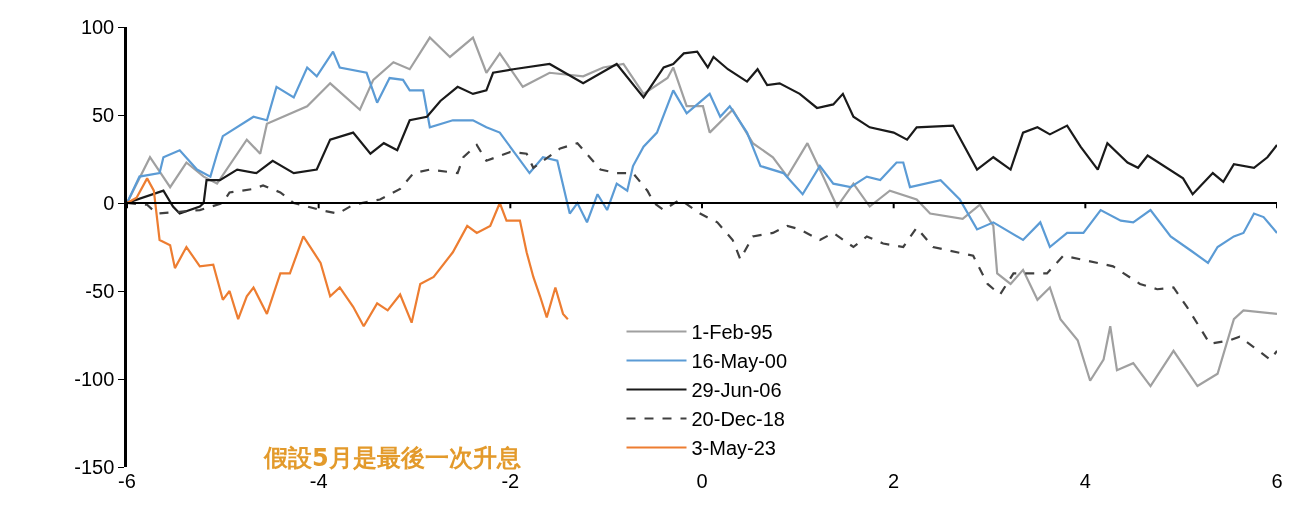 The height and width of the screenshot is (521, 1294). Describe the element at coordinates (732, 332) in the screenshot. I see `legend-label: 1-Feb-95` at that location.